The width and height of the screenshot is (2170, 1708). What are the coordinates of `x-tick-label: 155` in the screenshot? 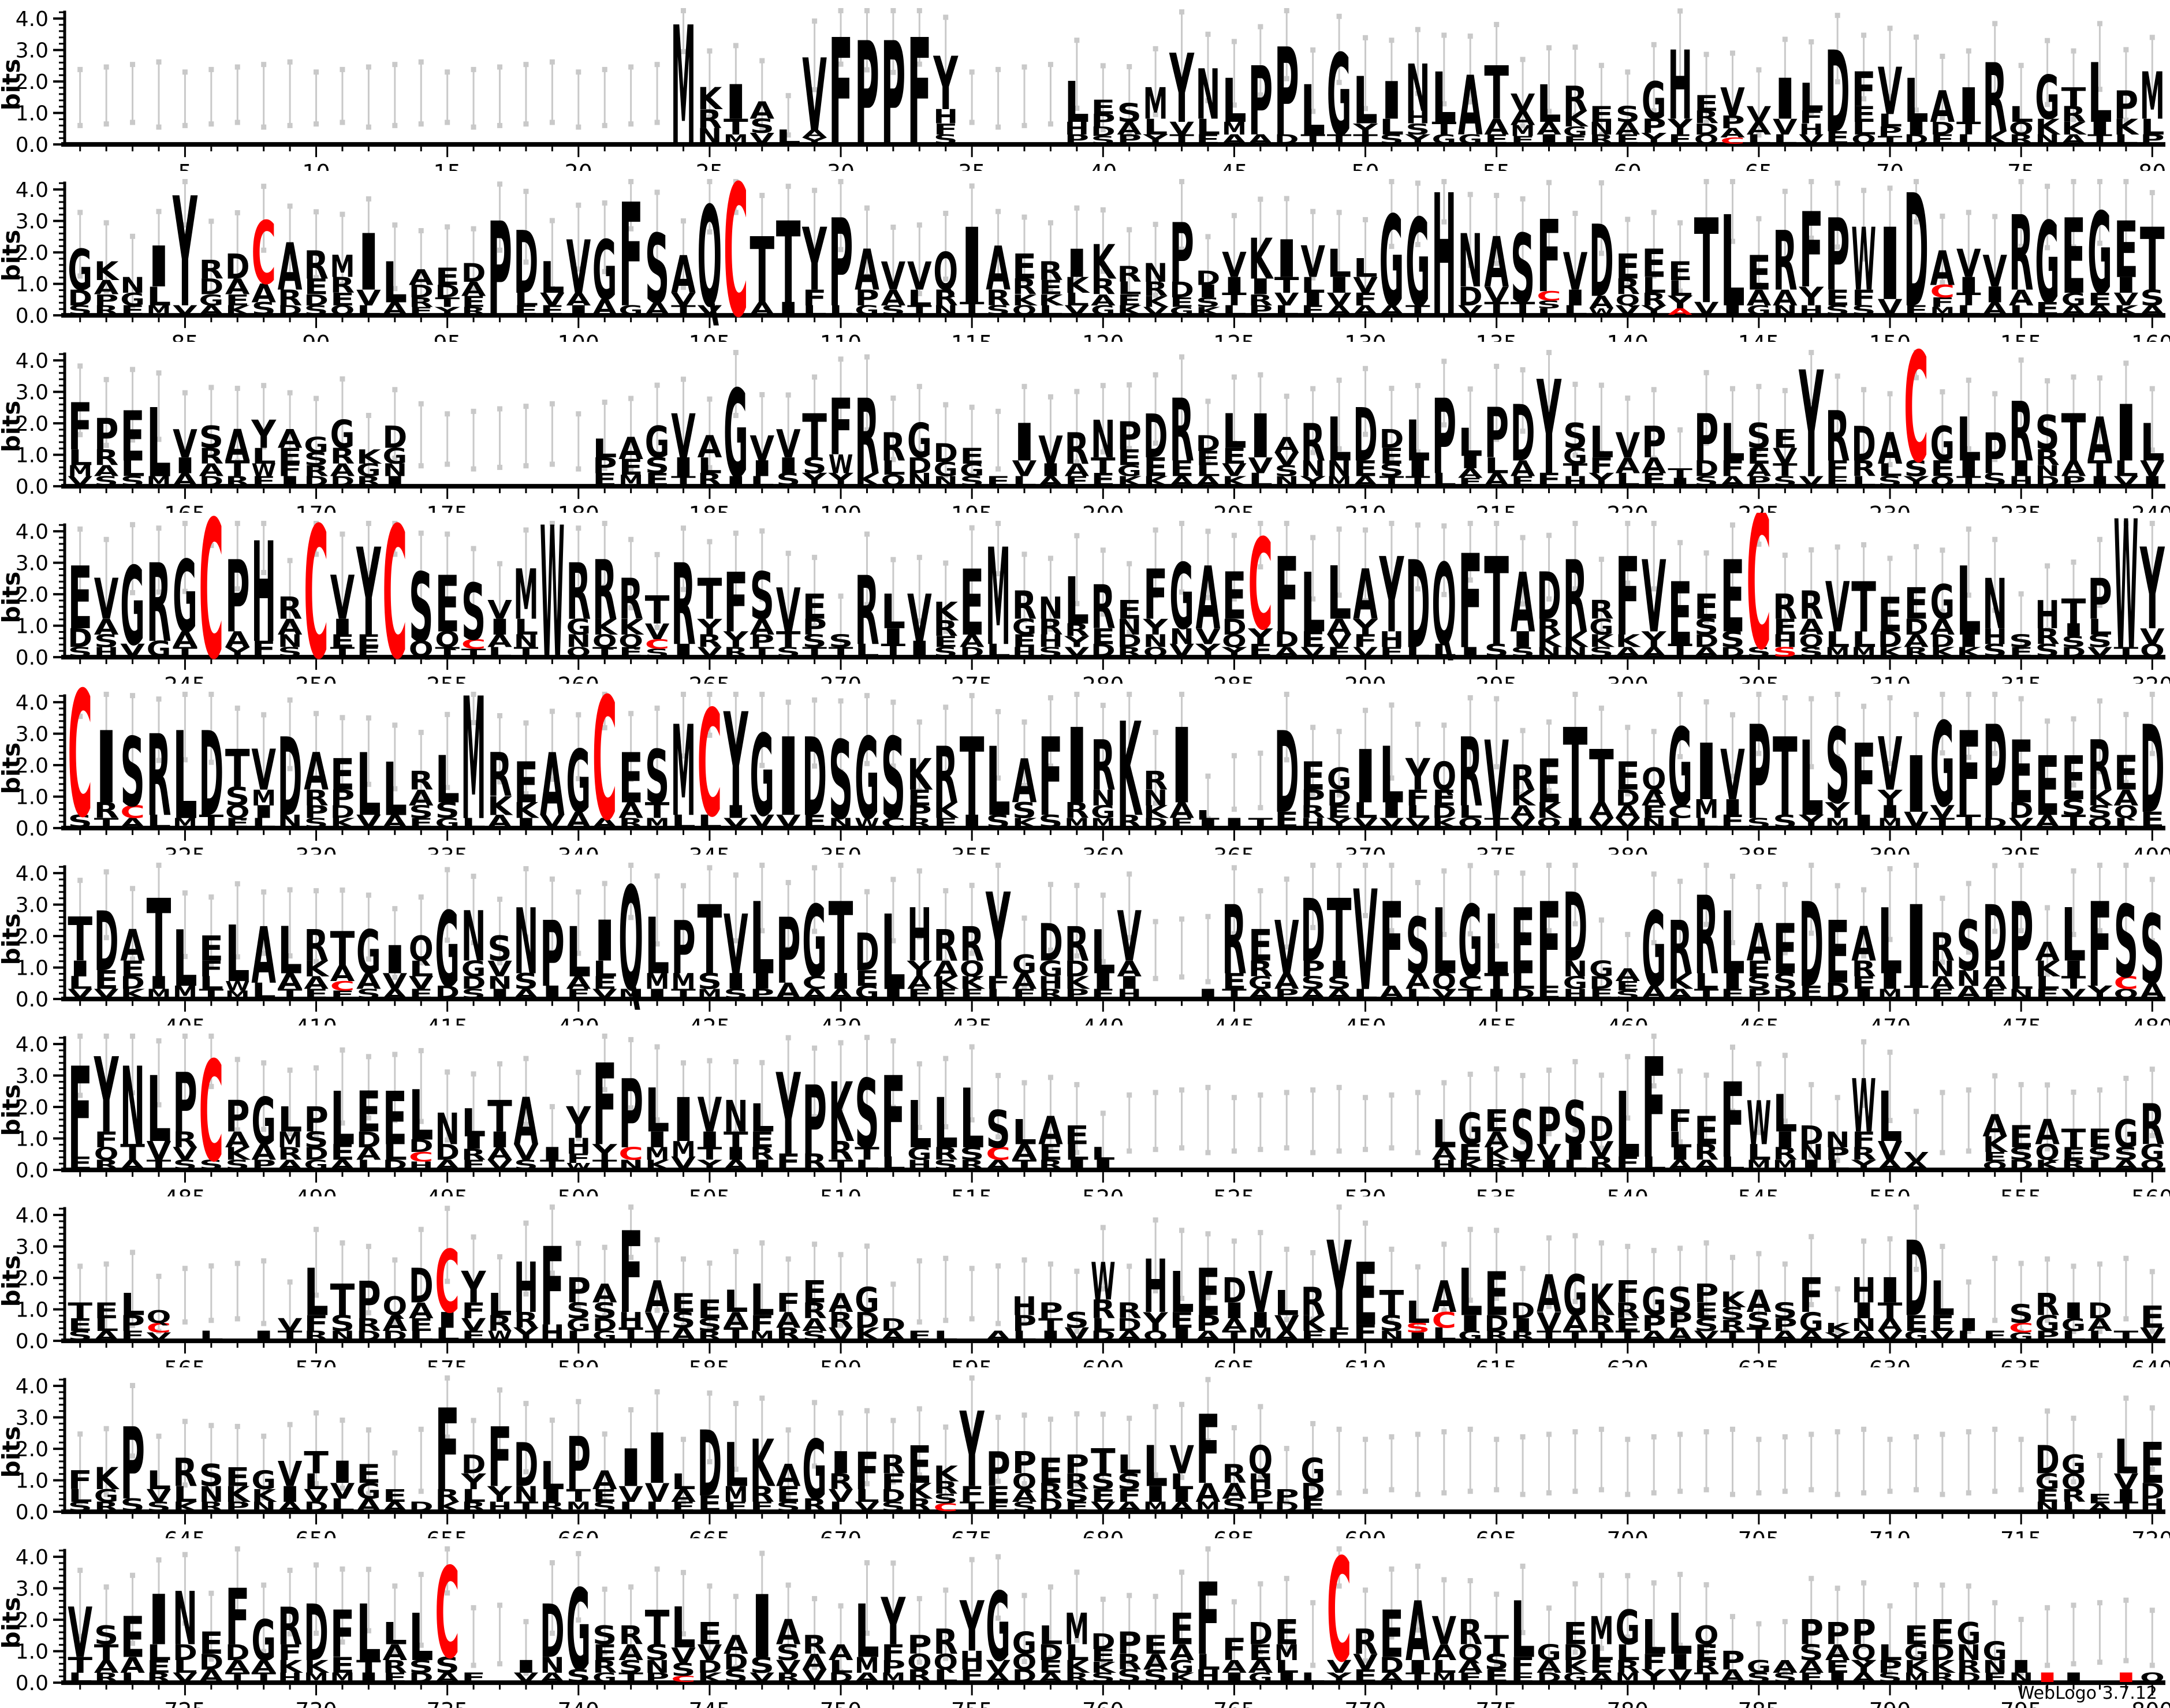 It's located at (2021, 336).